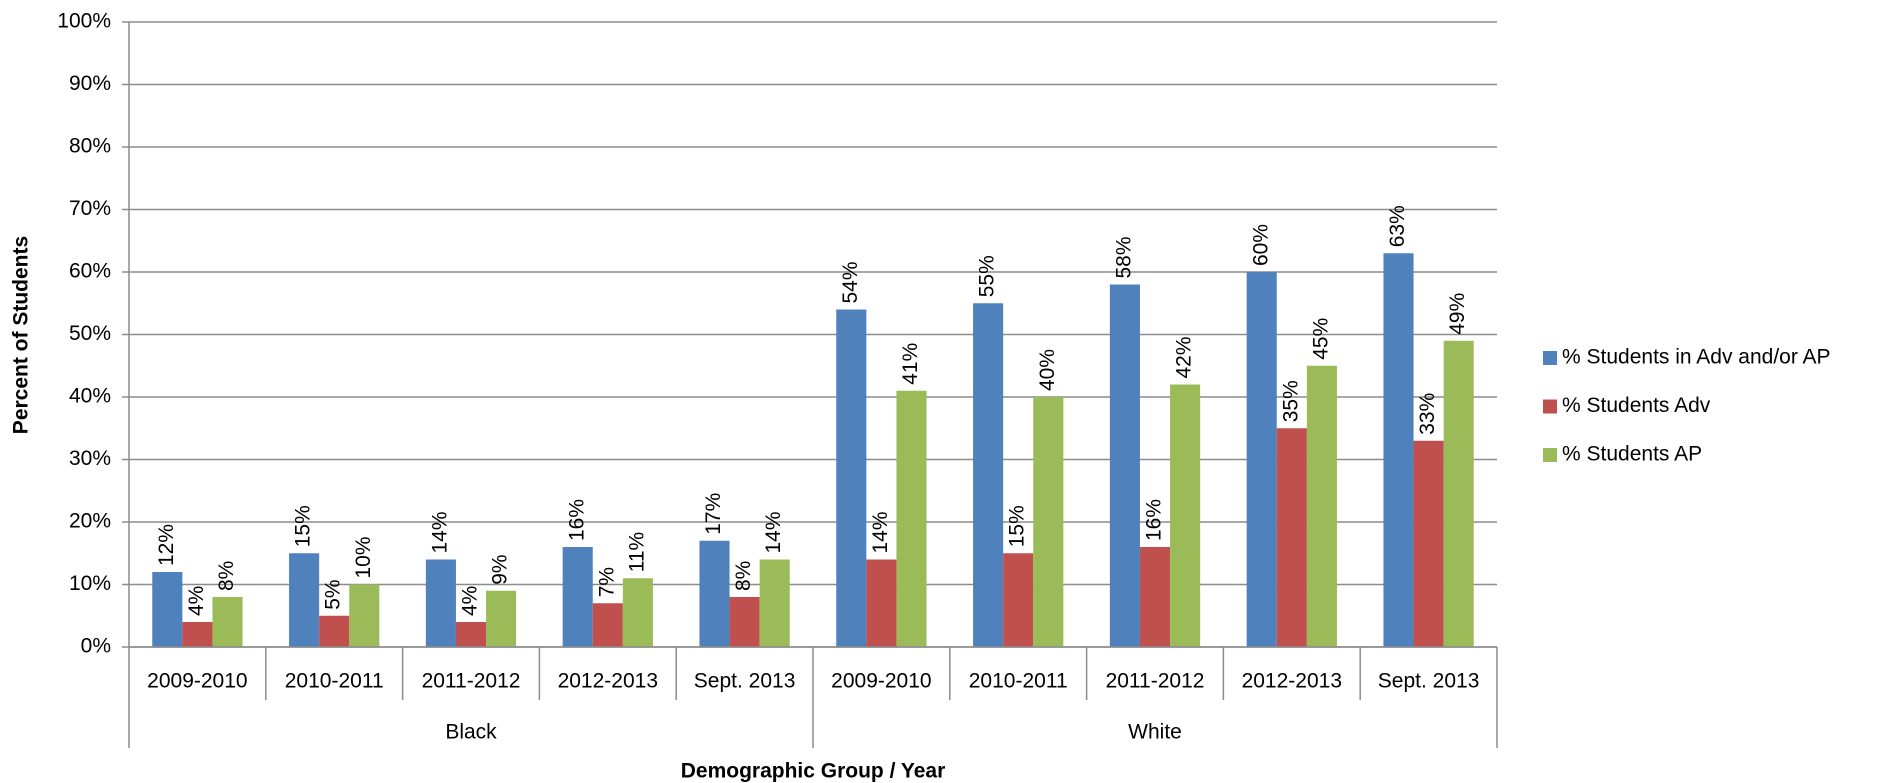 This screenshot has height=783, width=1883. What do you see at coordinates (90, 521) in the screenshot?
I see `y-tick-label: 20%` at bounding box center [90, 521].